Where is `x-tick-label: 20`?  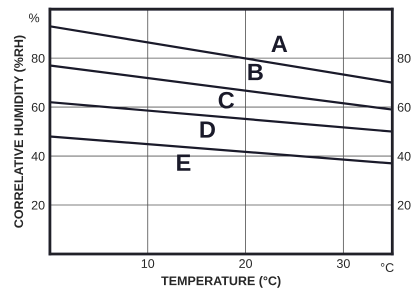
x-tick-label: 20 is located at coordinates (245, 263).